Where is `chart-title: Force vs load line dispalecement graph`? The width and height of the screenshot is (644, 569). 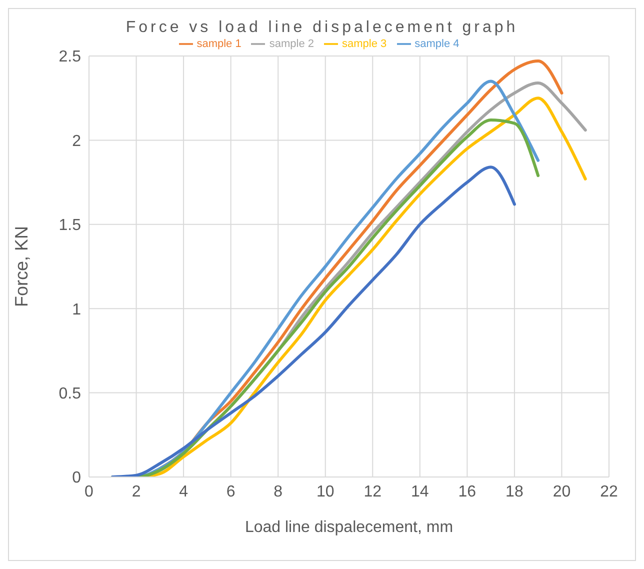 chart-title: Force vs load line dispalecement graph is located at coordinates (322, 28).